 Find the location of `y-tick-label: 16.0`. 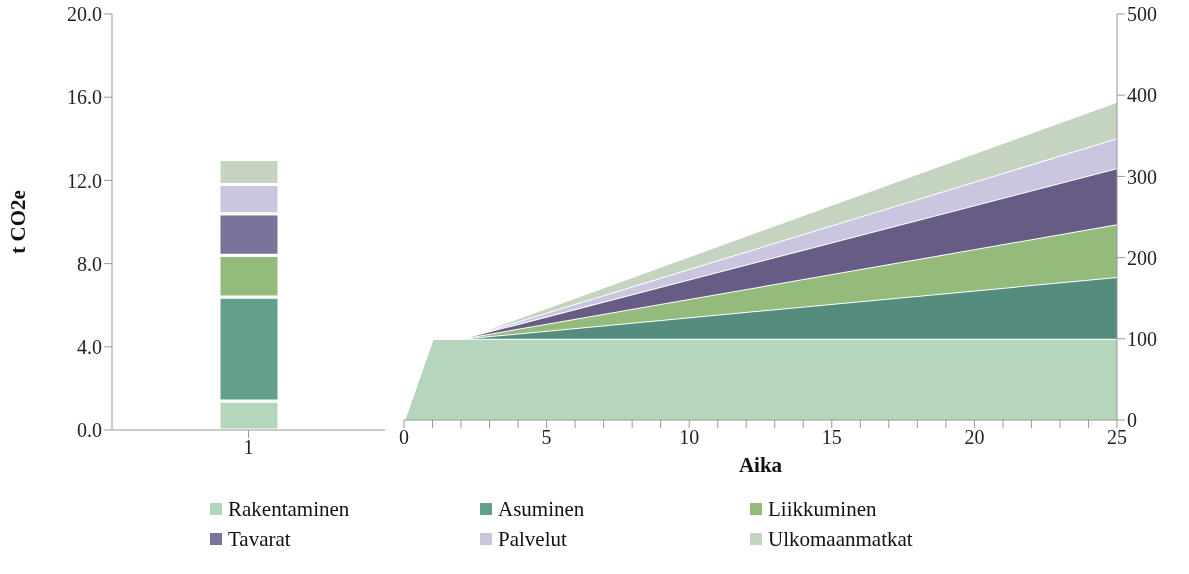

y-tick-label: 16.0 is located at coordinates (84, 97).